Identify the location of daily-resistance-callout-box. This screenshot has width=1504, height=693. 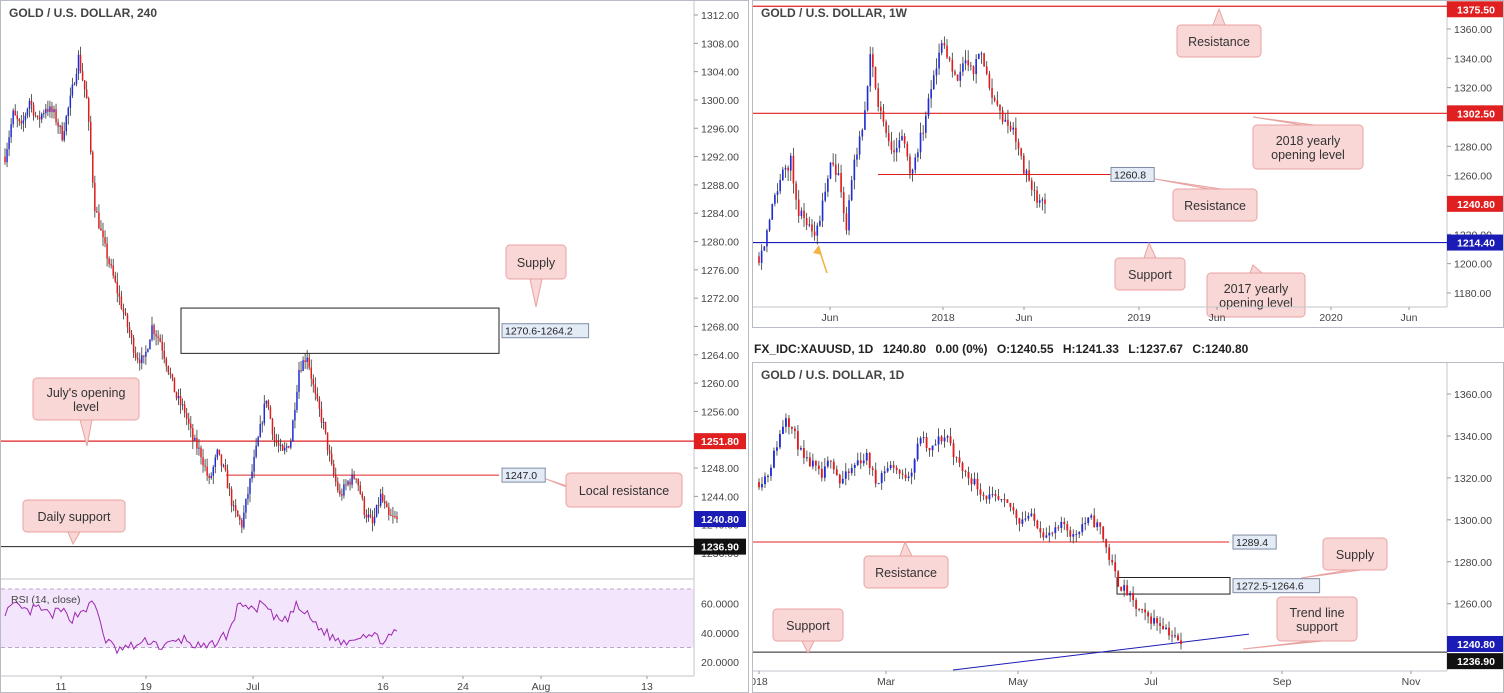
(906, 572).